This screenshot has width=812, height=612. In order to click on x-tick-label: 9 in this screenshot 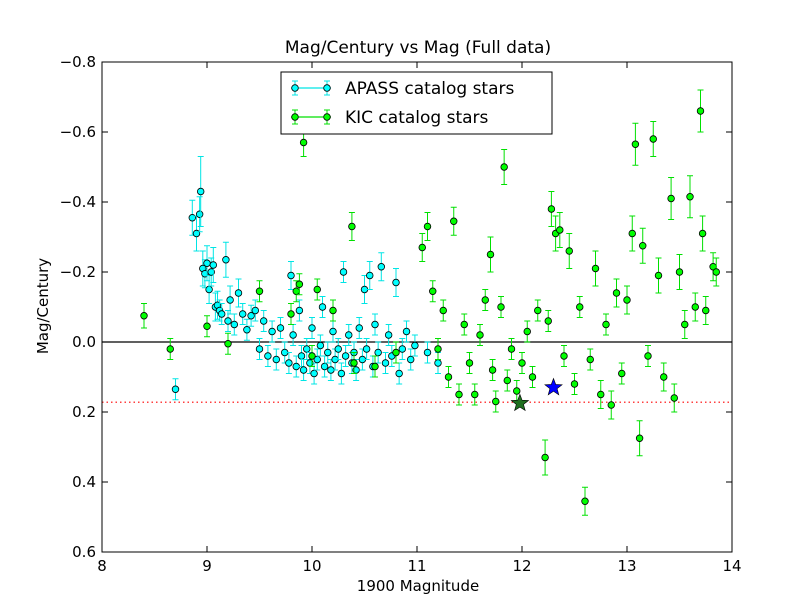, I will do `click(207, 566)`.